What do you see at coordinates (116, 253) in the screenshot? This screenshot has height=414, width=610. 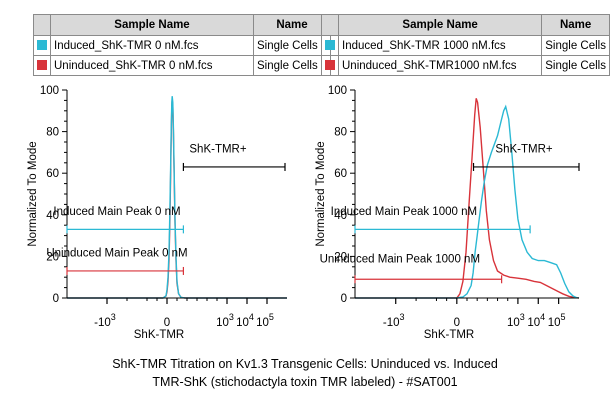 I see `gate-label: Uninduced Main Peak 0 nM` at bounding box center [116, 253].